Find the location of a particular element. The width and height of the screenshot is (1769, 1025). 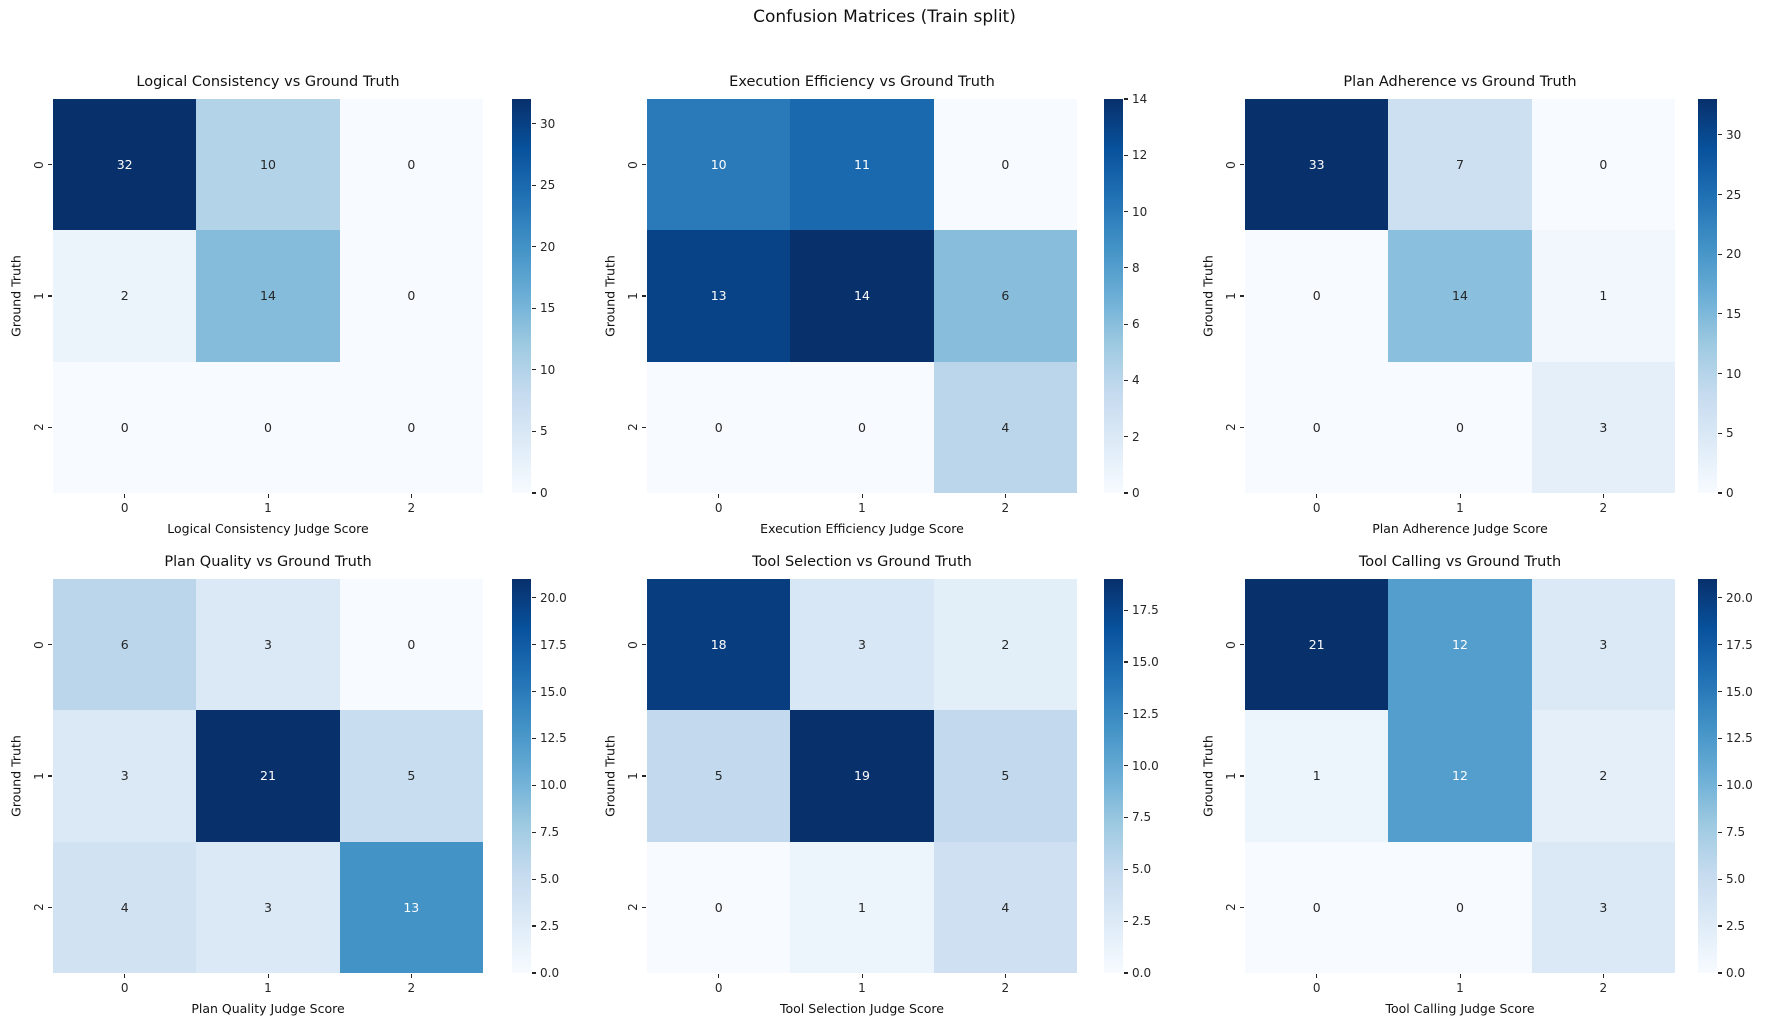

colorbar-tick-label: 5 is located at coordinates (544, 431).